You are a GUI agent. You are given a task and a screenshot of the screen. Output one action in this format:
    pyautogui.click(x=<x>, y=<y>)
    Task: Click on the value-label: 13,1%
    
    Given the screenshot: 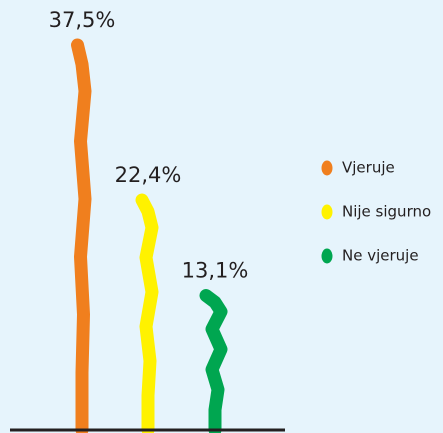 What is the action you would take?
    pyautogui.click(x=215, y=271)
    